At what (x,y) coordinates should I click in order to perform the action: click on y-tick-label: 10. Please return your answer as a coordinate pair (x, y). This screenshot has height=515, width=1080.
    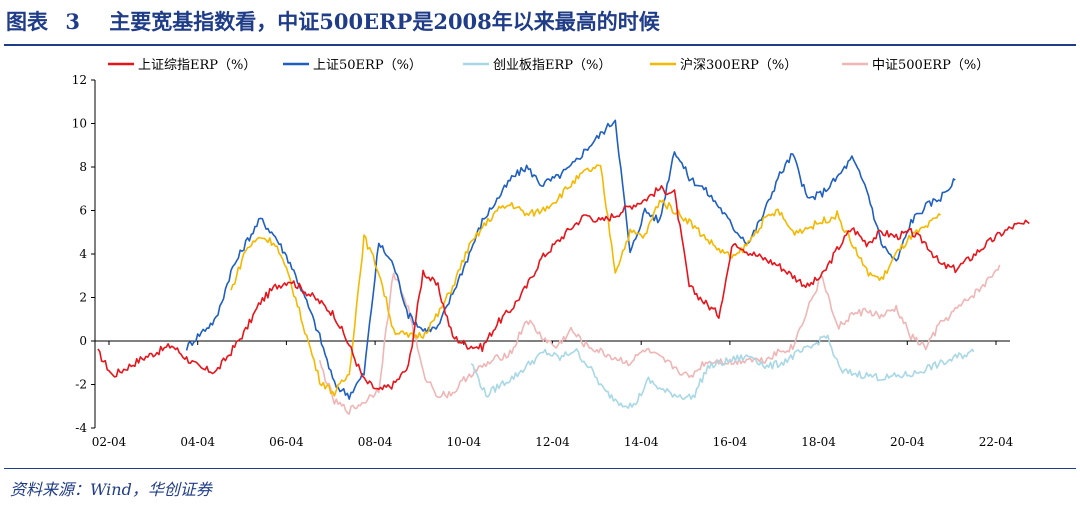
    Looking at the image, I should click on (79, 124).